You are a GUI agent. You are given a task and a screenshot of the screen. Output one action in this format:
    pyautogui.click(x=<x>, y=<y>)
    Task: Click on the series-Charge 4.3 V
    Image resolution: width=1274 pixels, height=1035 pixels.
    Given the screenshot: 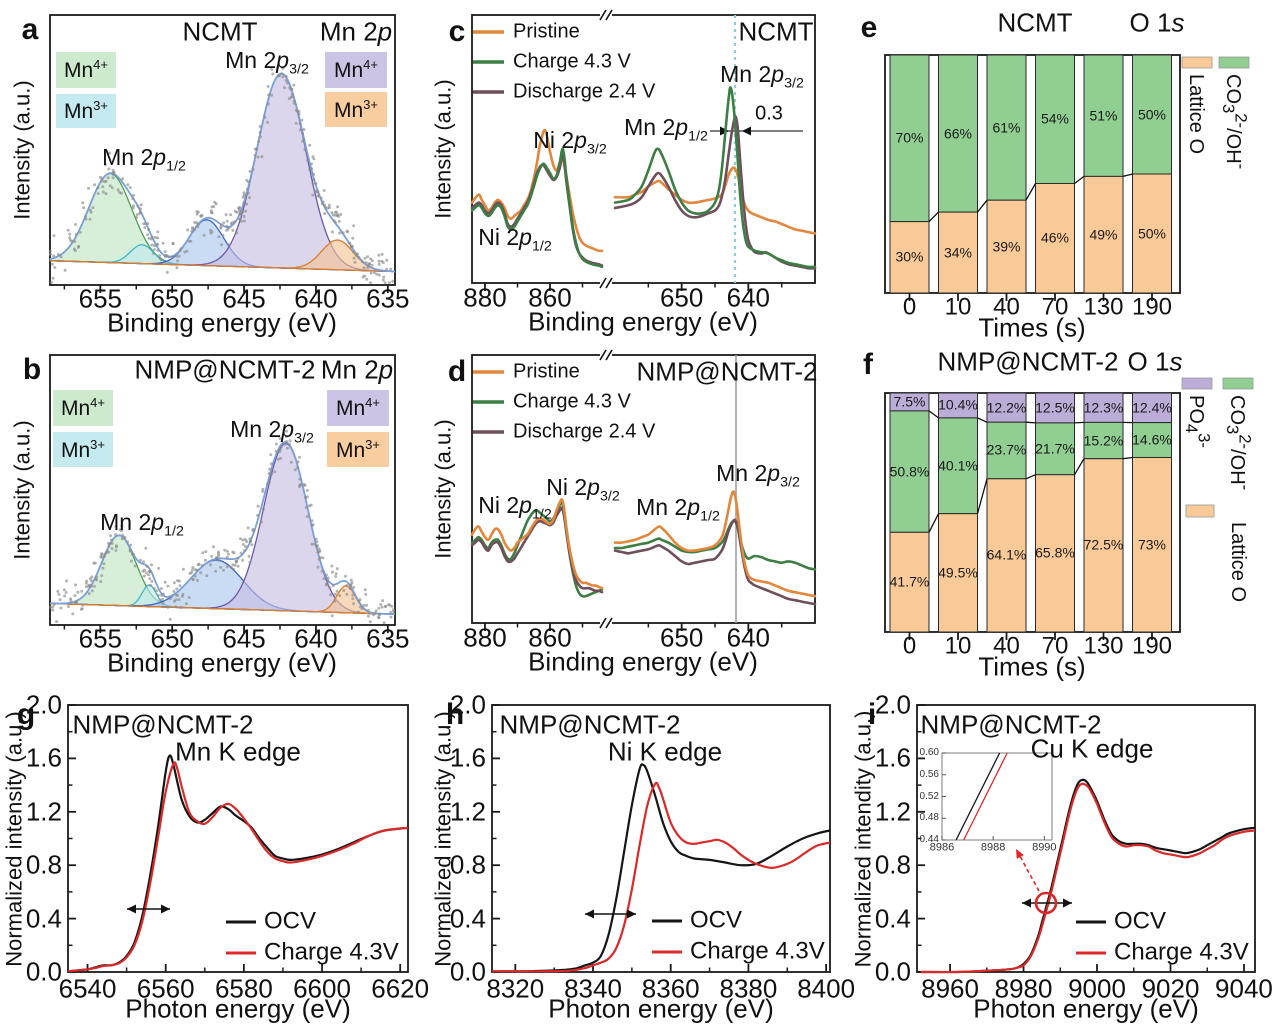 What is the action you would take?
    pyautogui.click(x=537, y=208)
    